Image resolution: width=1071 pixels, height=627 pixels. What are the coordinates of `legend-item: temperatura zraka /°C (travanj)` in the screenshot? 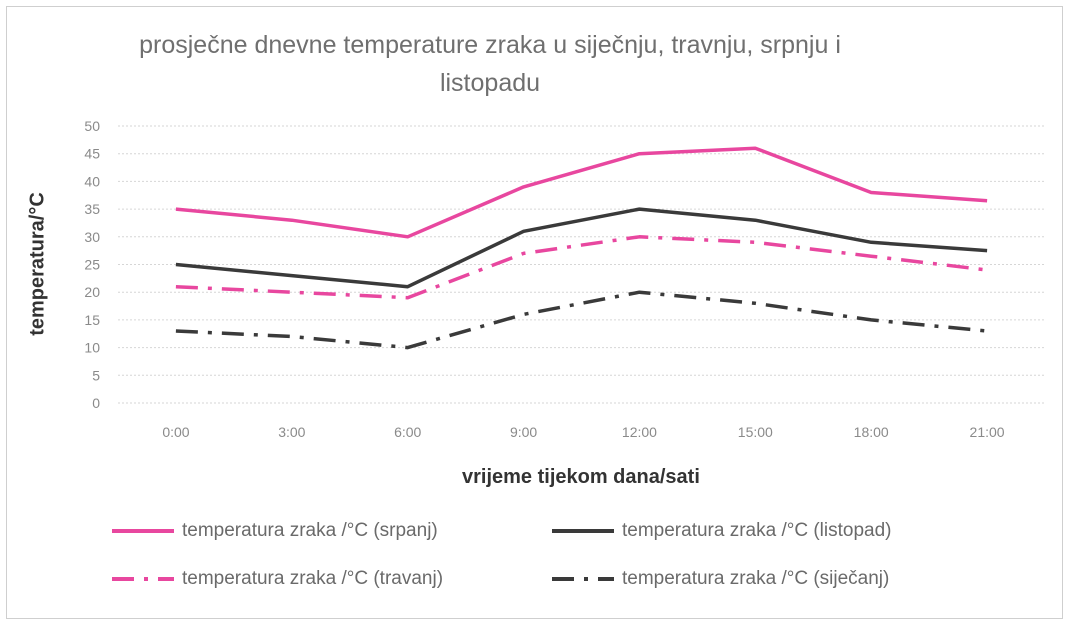 It's located at (276, 579).